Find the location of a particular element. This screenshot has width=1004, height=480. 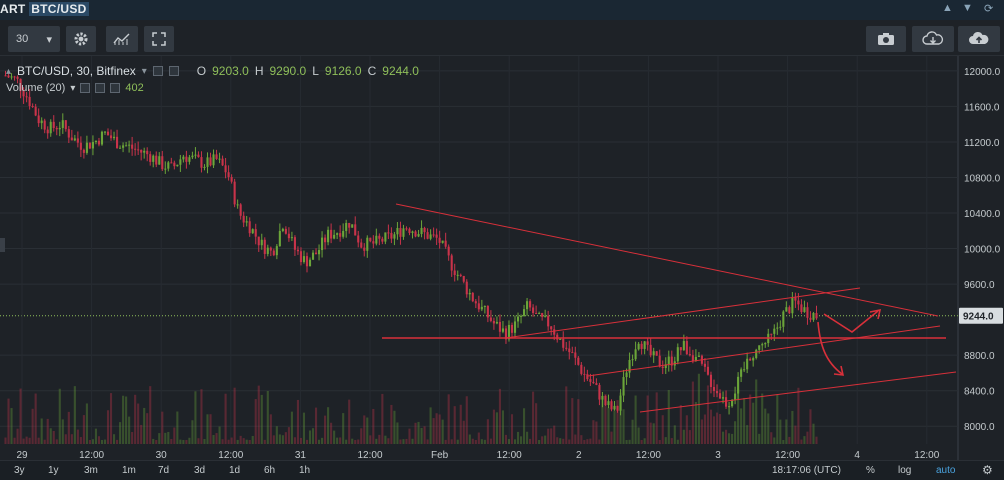

triangle-up-icon: ▲ is located at coordinates (947, 8).